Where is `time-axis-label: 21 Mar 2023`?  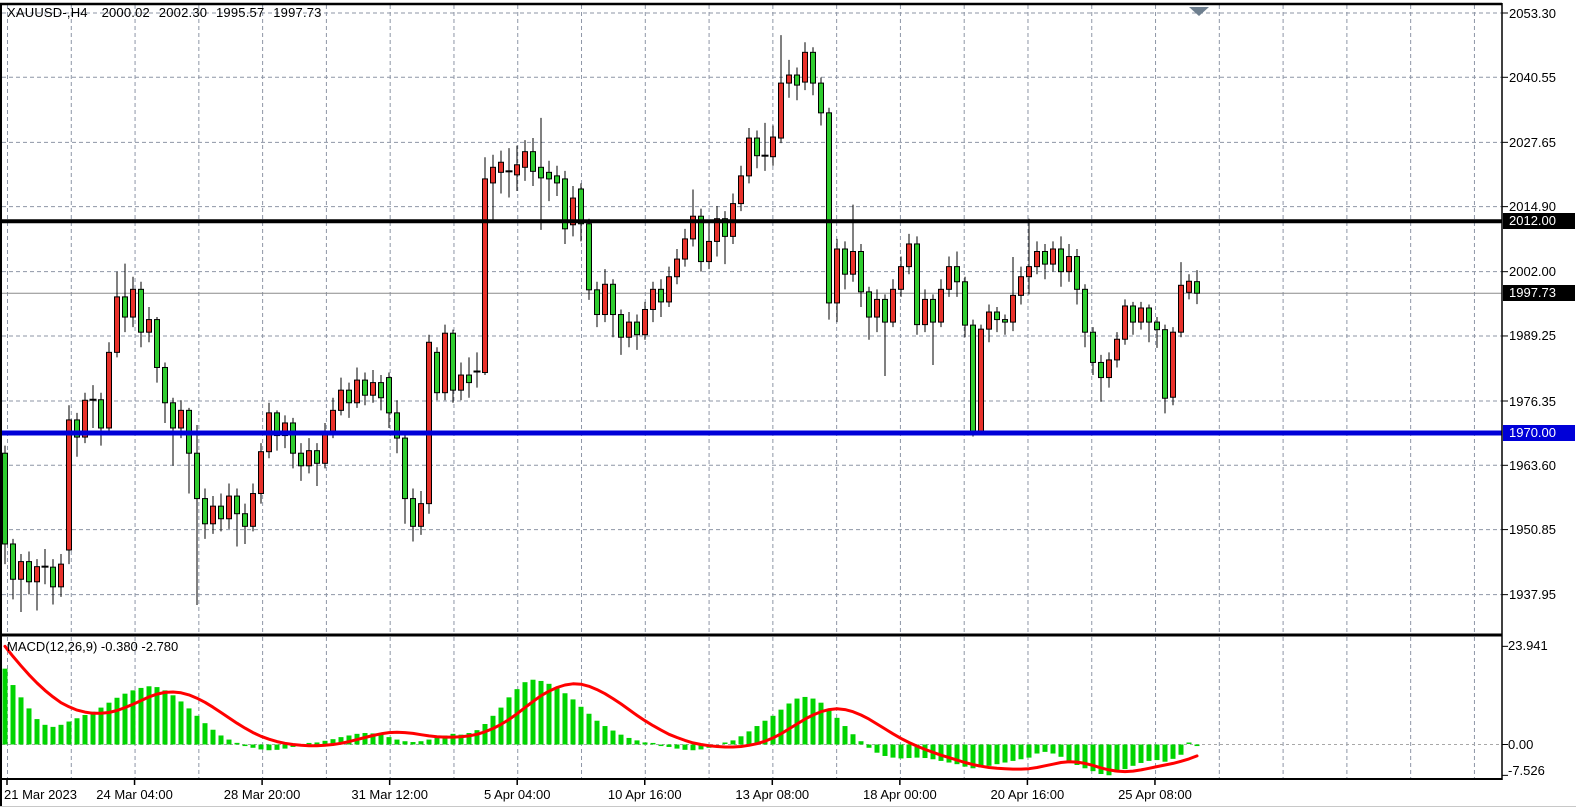 time-axis-label: 21 Mar 2023 is located at coordinates (40, 794).